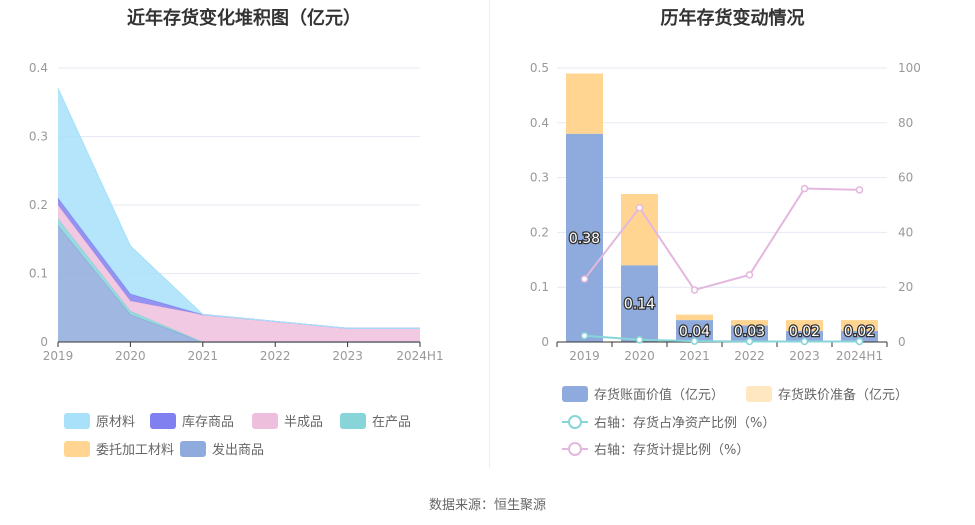  What do you see at coordinates (539, 68) in the screenshot?
I see `y-left-tick-label: 0.5` at bounding box center [539, 68].